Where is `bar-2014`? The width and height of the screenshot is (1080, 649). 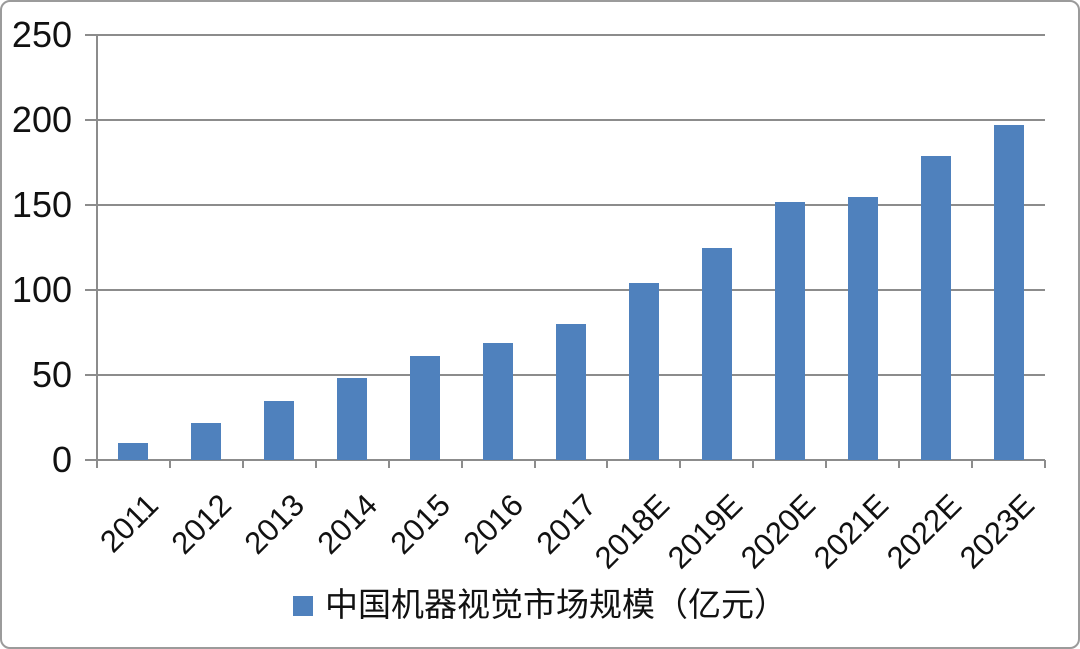 bar-2014 is located at coordinates (352, 419).